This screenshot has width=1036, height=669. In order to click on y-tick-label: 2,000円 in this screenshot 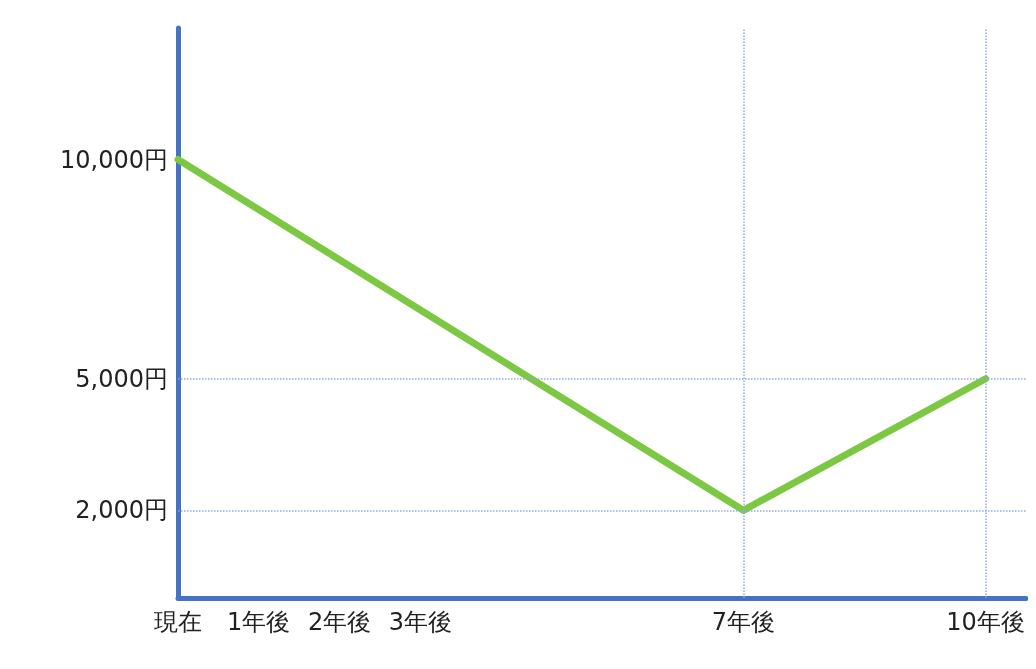, I will do `click(121, 510)`.